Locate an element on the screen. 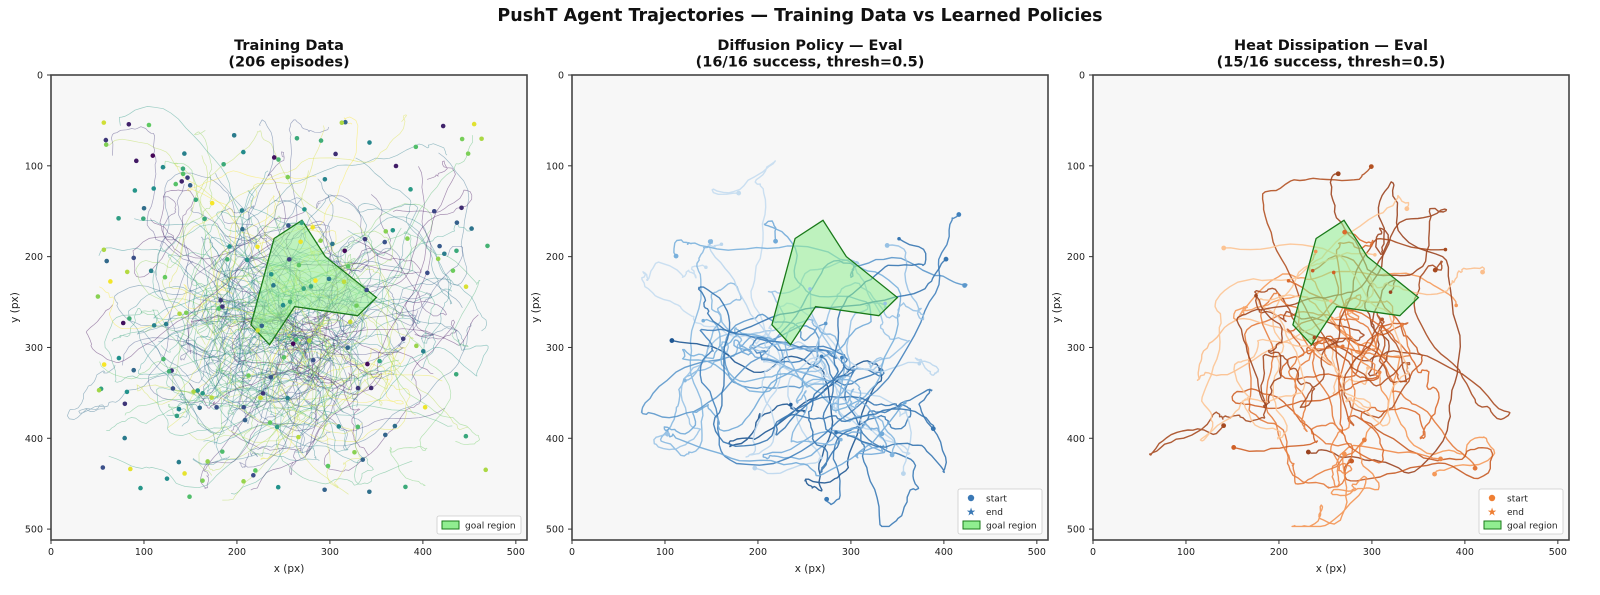 The height and width of the screenshot is (595, 1600). y-tick-label: 300 is located at coordinates (555, 348).